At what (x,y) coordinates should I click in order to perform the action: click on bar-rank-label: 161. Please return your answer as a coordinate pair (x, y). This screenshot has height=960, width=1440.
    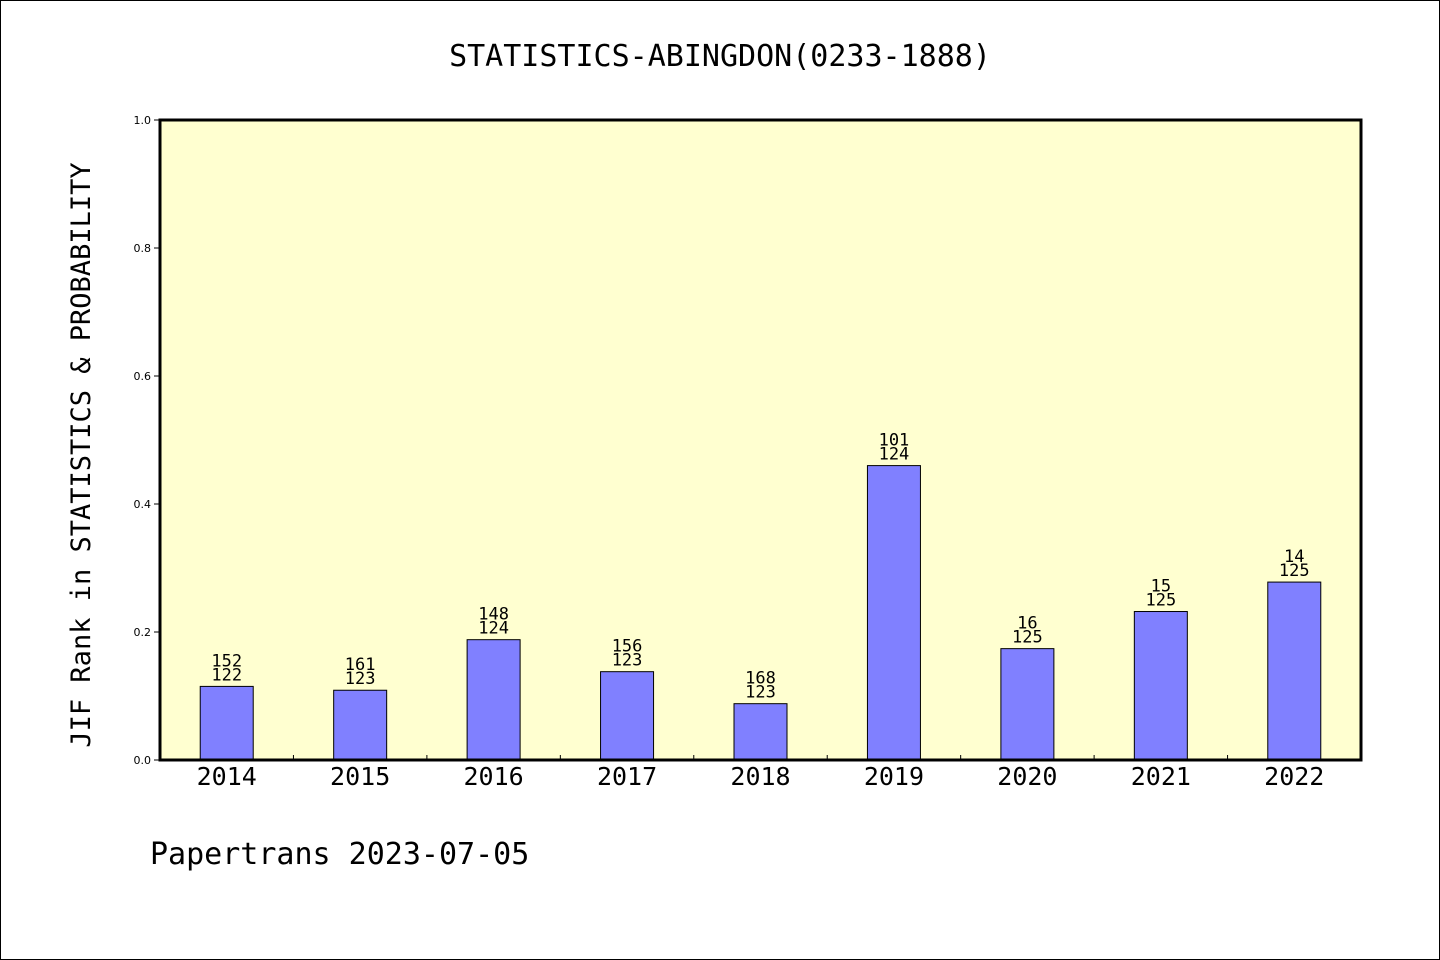
    Looking at the image, I should click on (360, 665).